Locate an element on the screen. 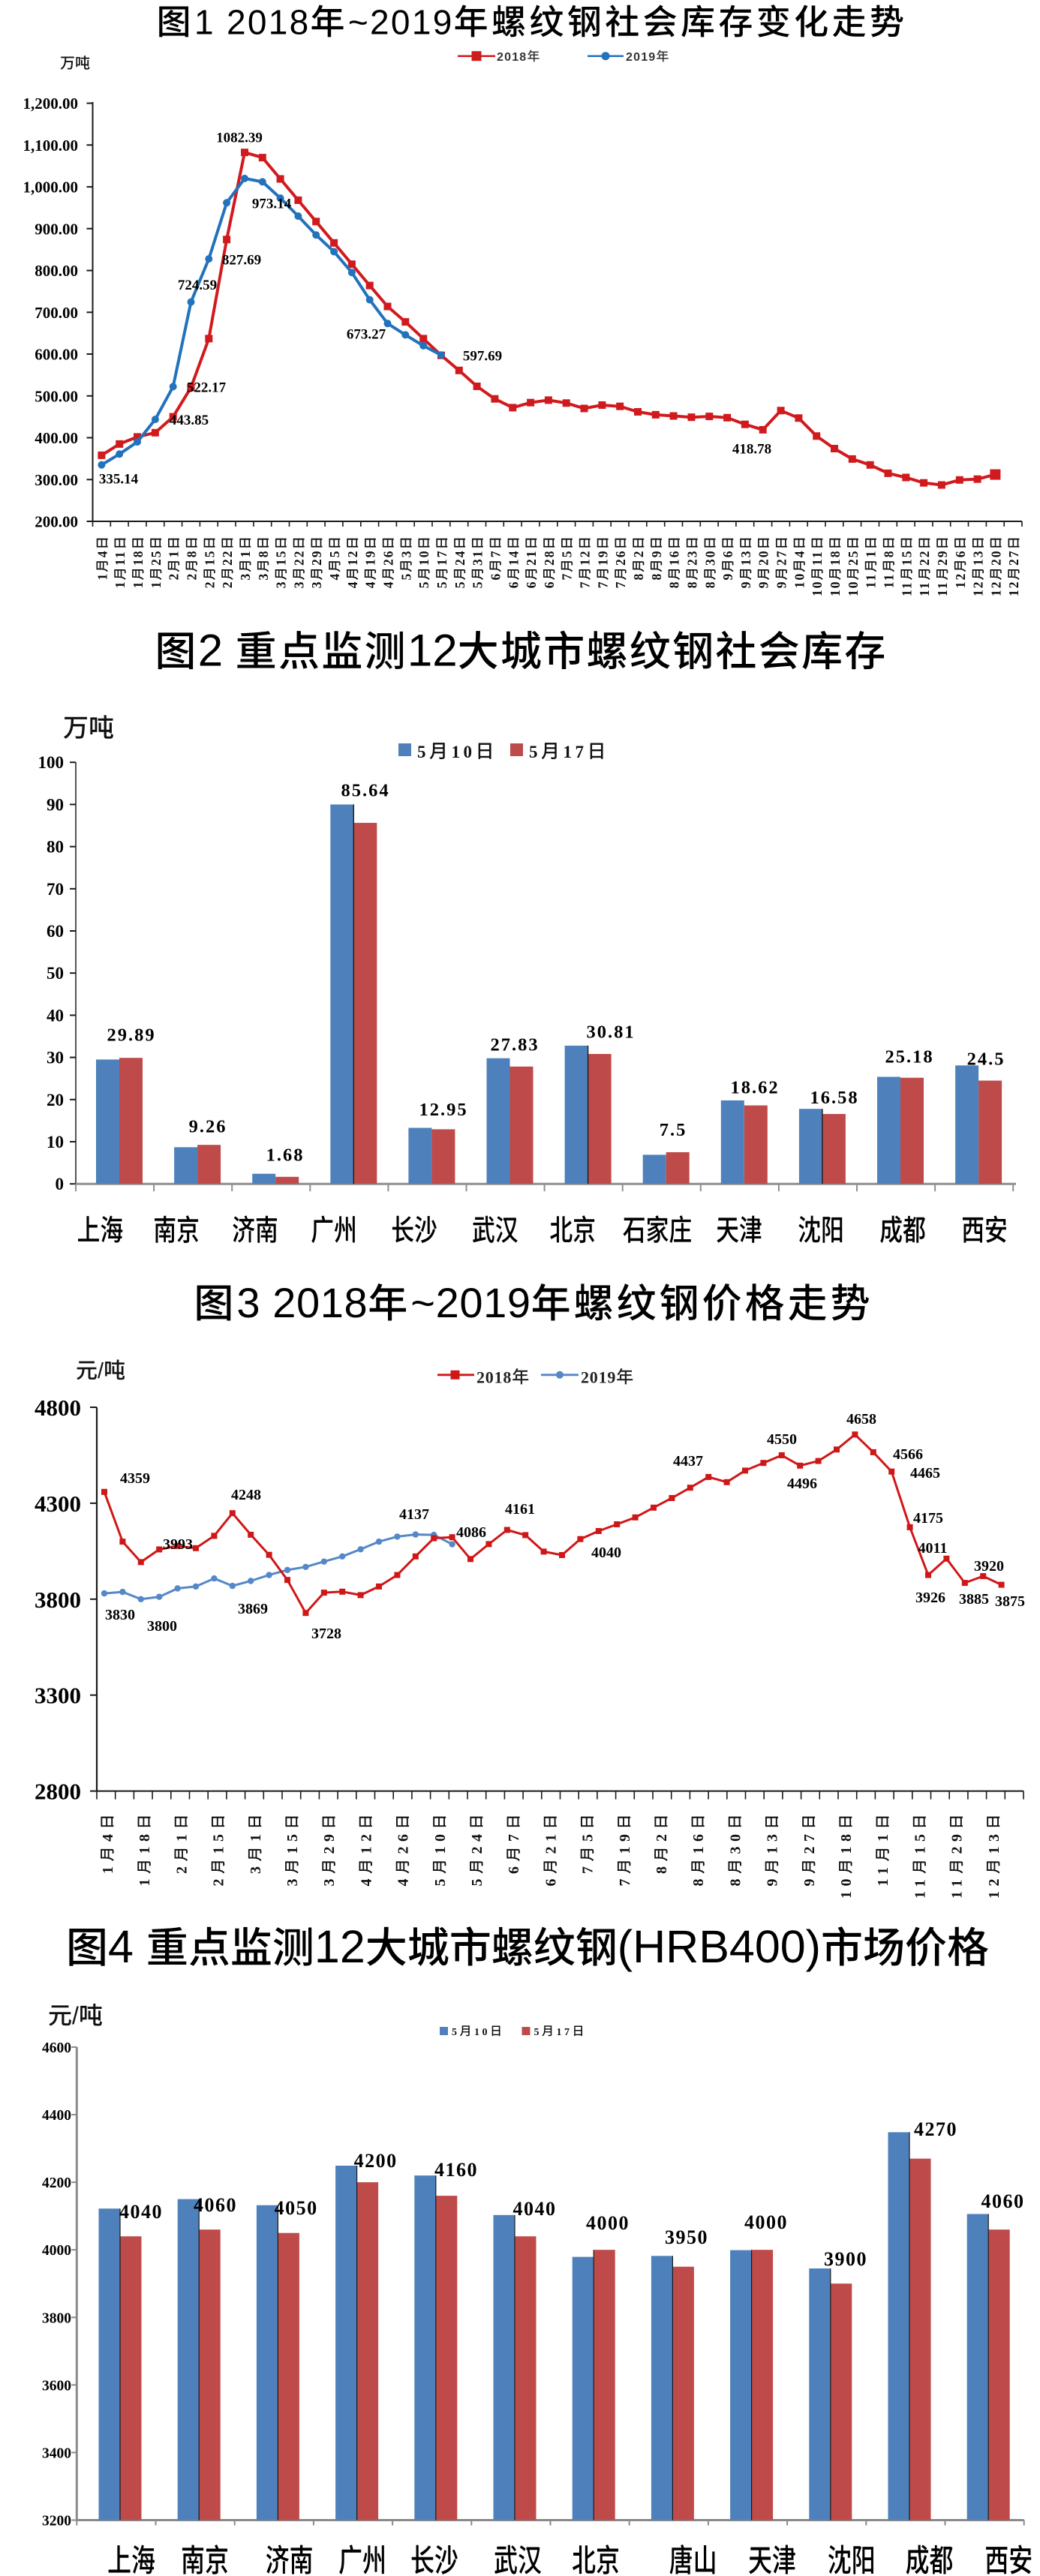 Image resolution: width=1040 pixels, height=2576 pixels. svg-text: 60 is located at coordinates (55, 931).